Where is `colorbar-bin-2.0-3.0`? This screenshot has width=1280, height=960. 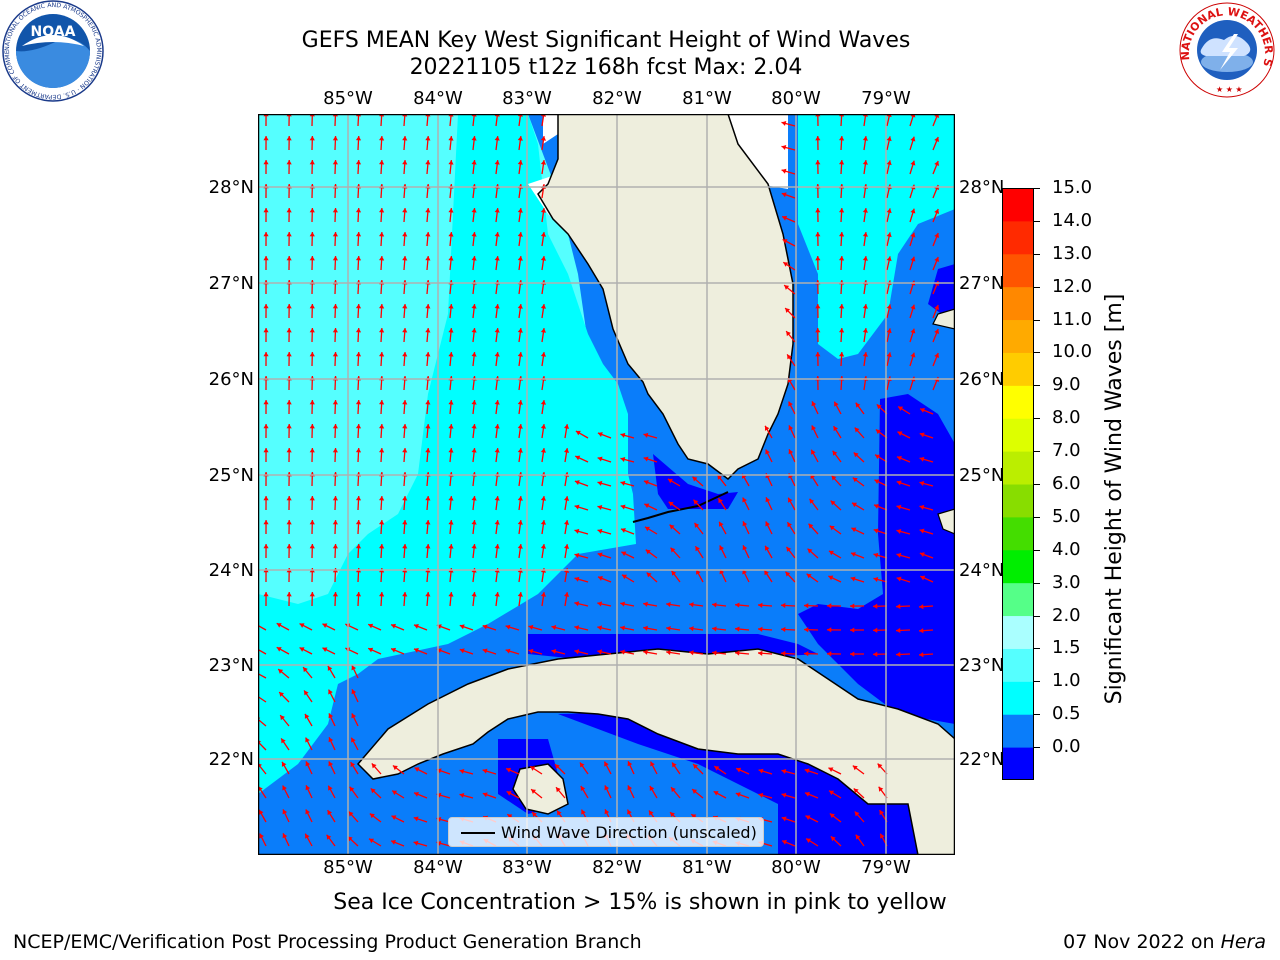 colorbar-bin-2.0-3.0 is located at coordinates (1018, 632).